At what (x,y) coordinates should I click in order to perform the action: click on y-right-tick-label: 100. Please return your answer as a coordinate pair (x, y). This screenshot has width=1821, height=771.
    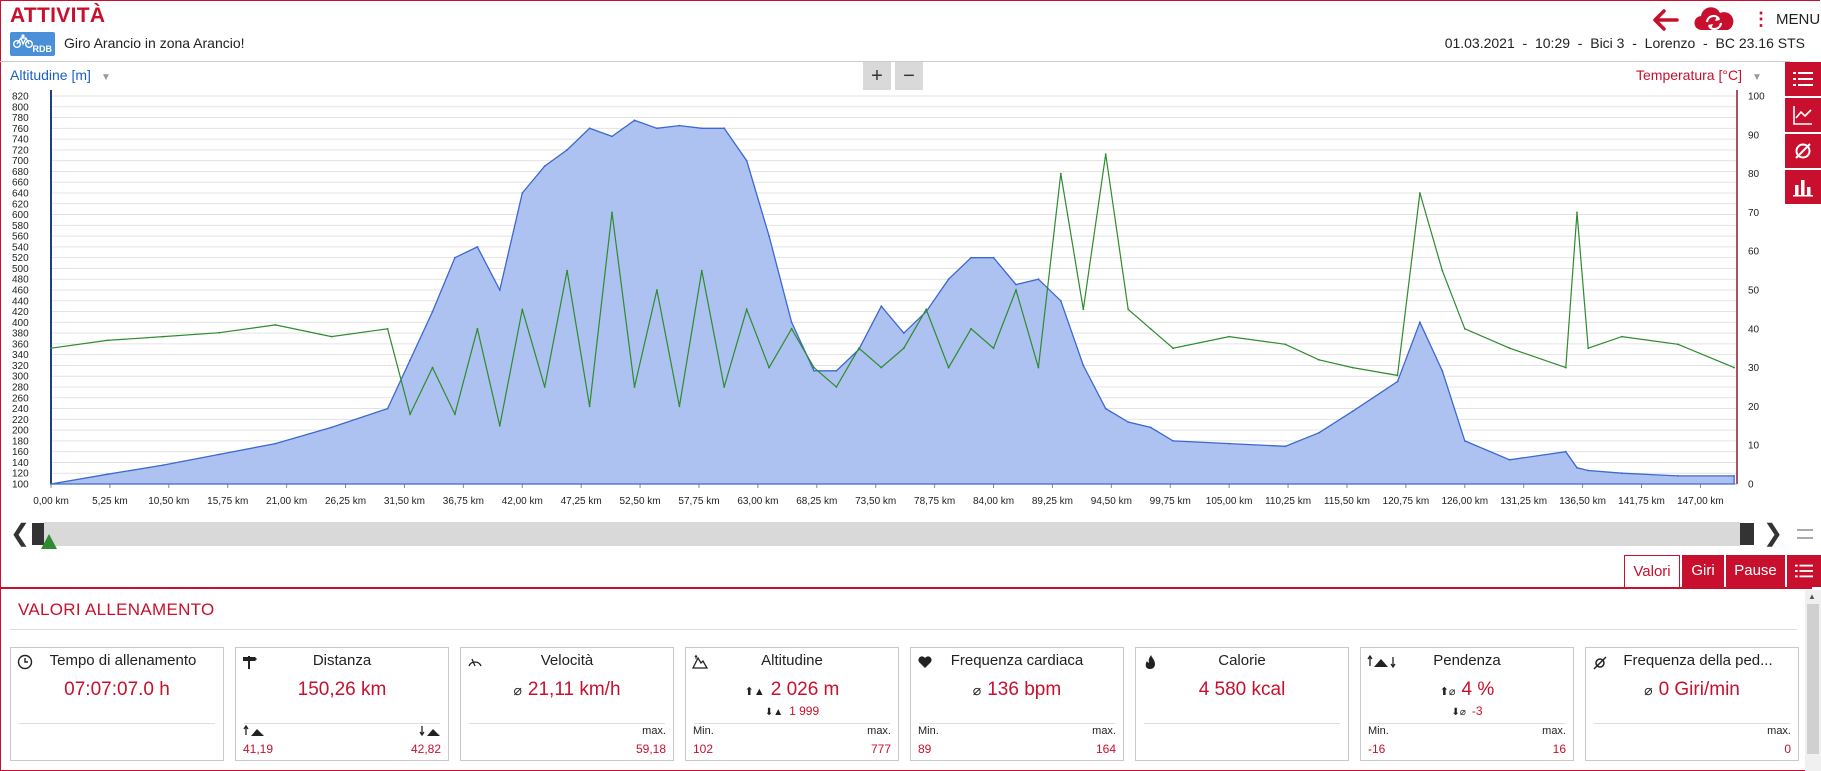
    Looking at the image, I should click on (1756, 97).